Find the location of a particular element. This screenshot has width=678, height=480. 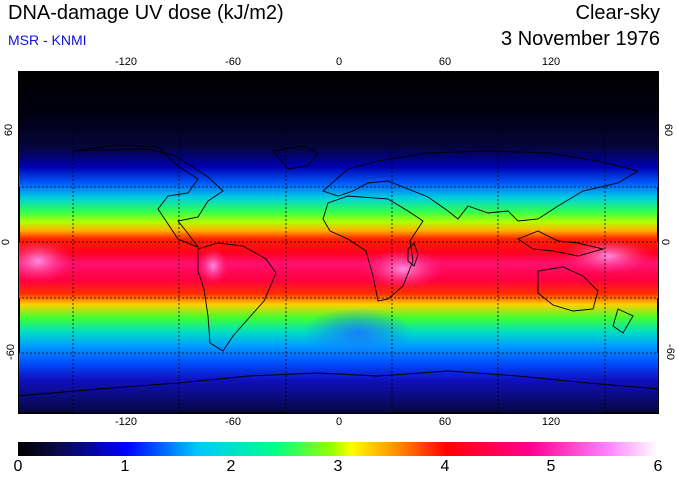

colorbar-tick-label: 1 is located at coordinates (125, 466).